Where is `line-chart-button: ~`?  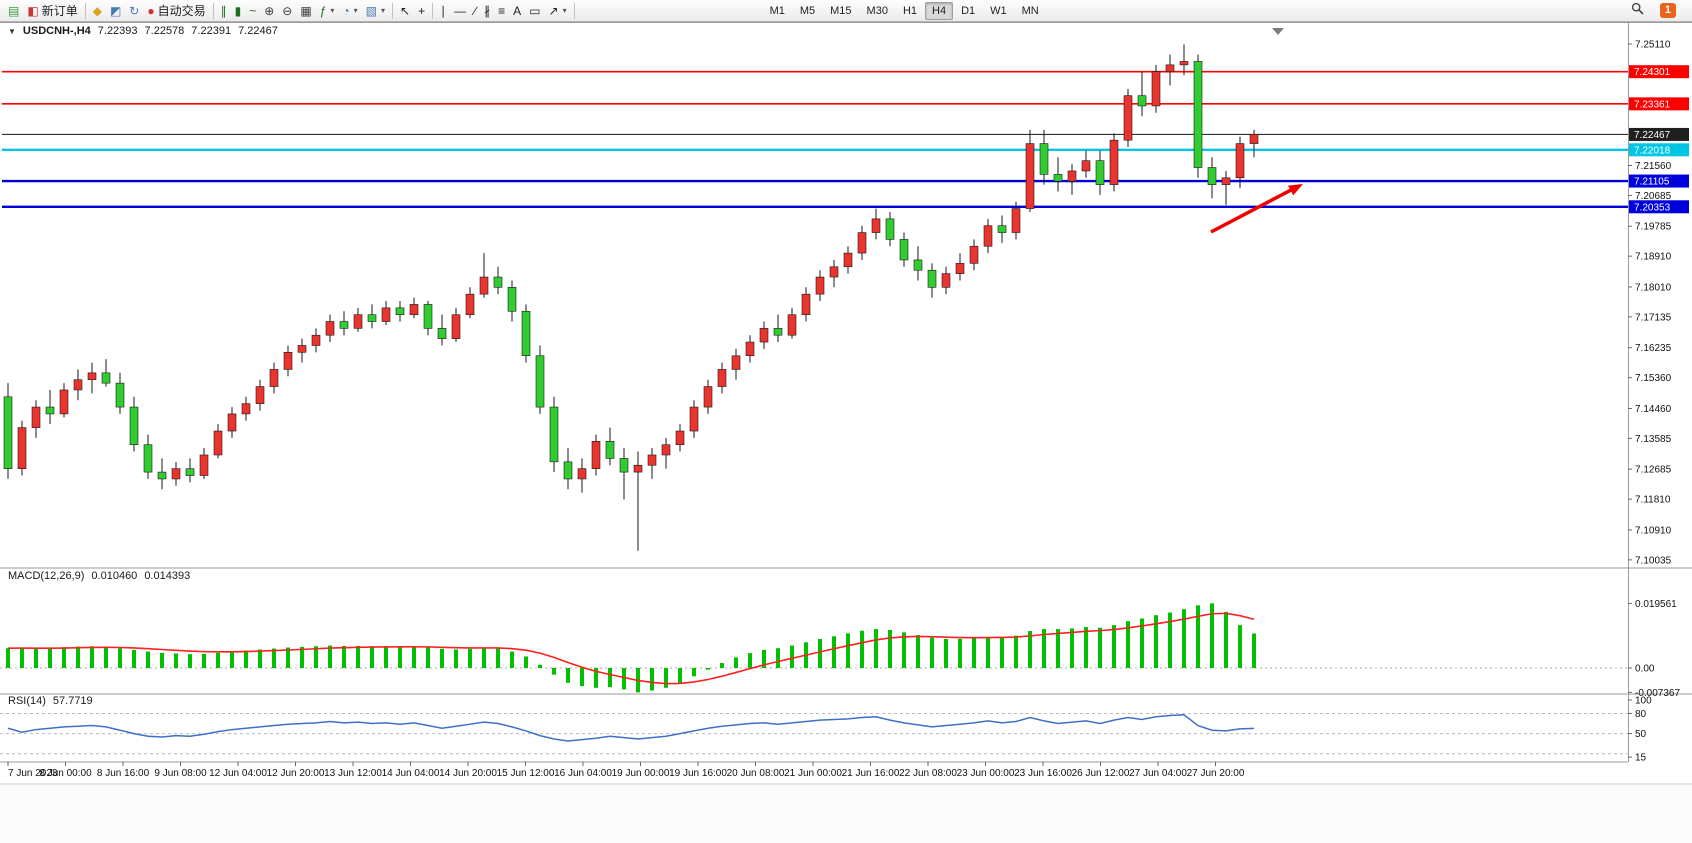 line-chart-button: ~ is located at coordinates (252, 11).